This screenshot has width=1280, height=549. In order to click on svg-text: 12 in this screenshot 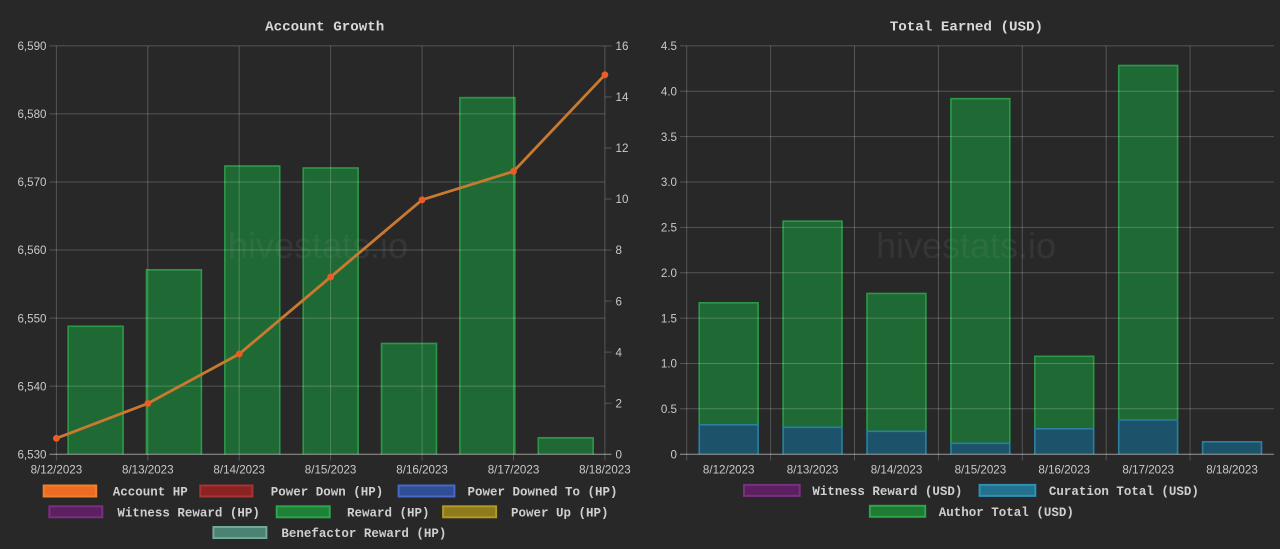, I will do `click(622, 148)`.